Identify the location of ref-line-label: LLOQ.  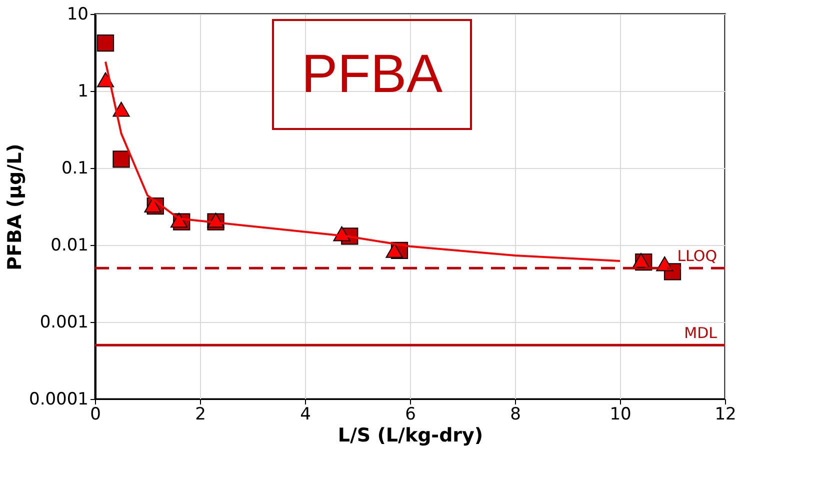
(697, 256).